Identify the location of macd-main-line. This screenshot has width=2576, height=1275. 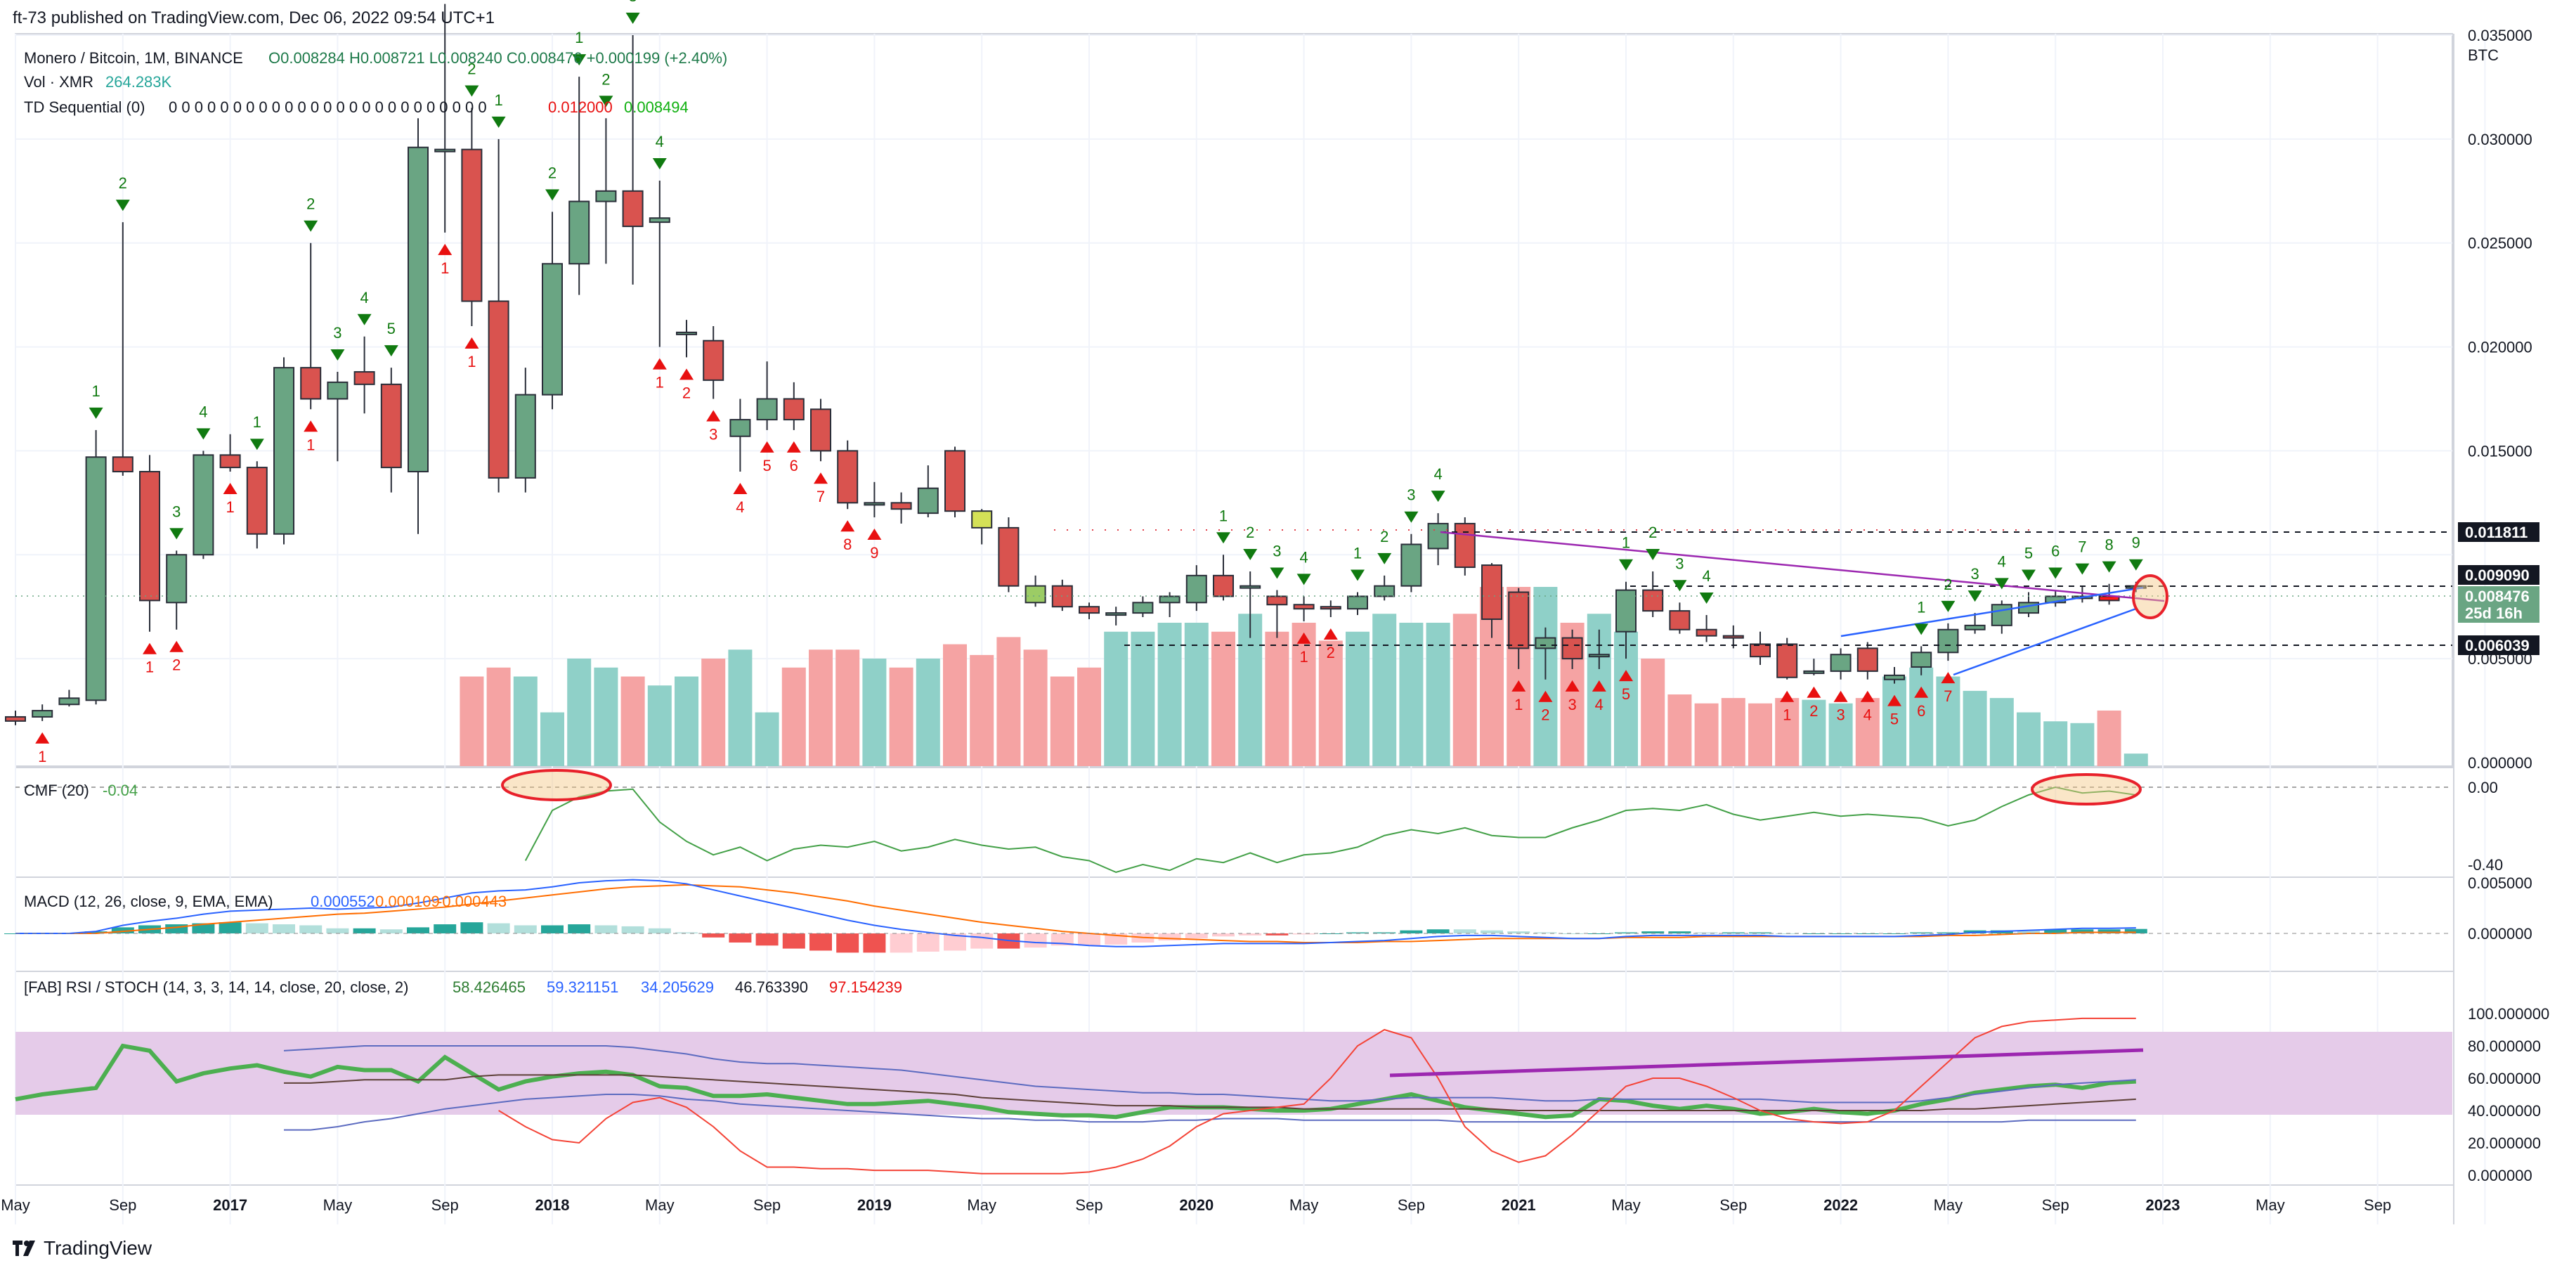
(1075, 913).